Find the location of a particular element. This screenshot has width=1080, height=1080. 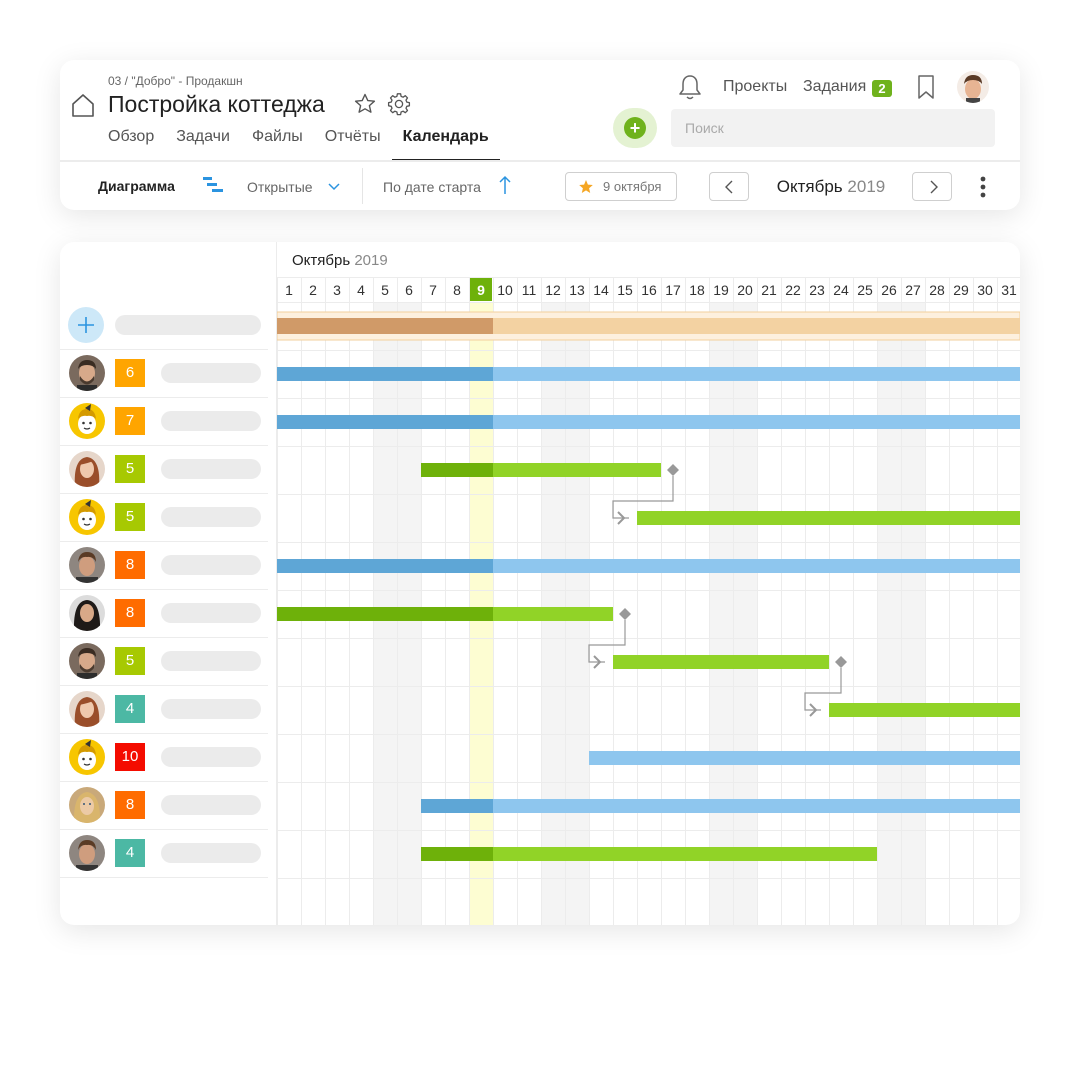

sort-select: По дате старта is located at coordinates (432, 187).